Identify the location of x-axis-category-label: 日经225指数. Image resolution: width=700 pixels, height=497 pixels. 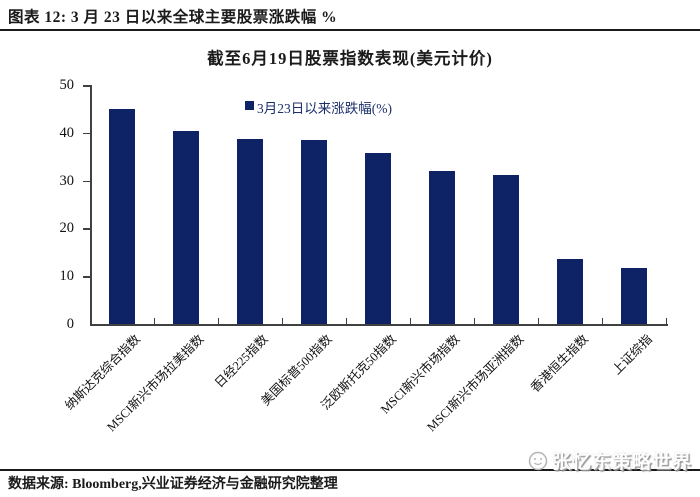
(241, 361).